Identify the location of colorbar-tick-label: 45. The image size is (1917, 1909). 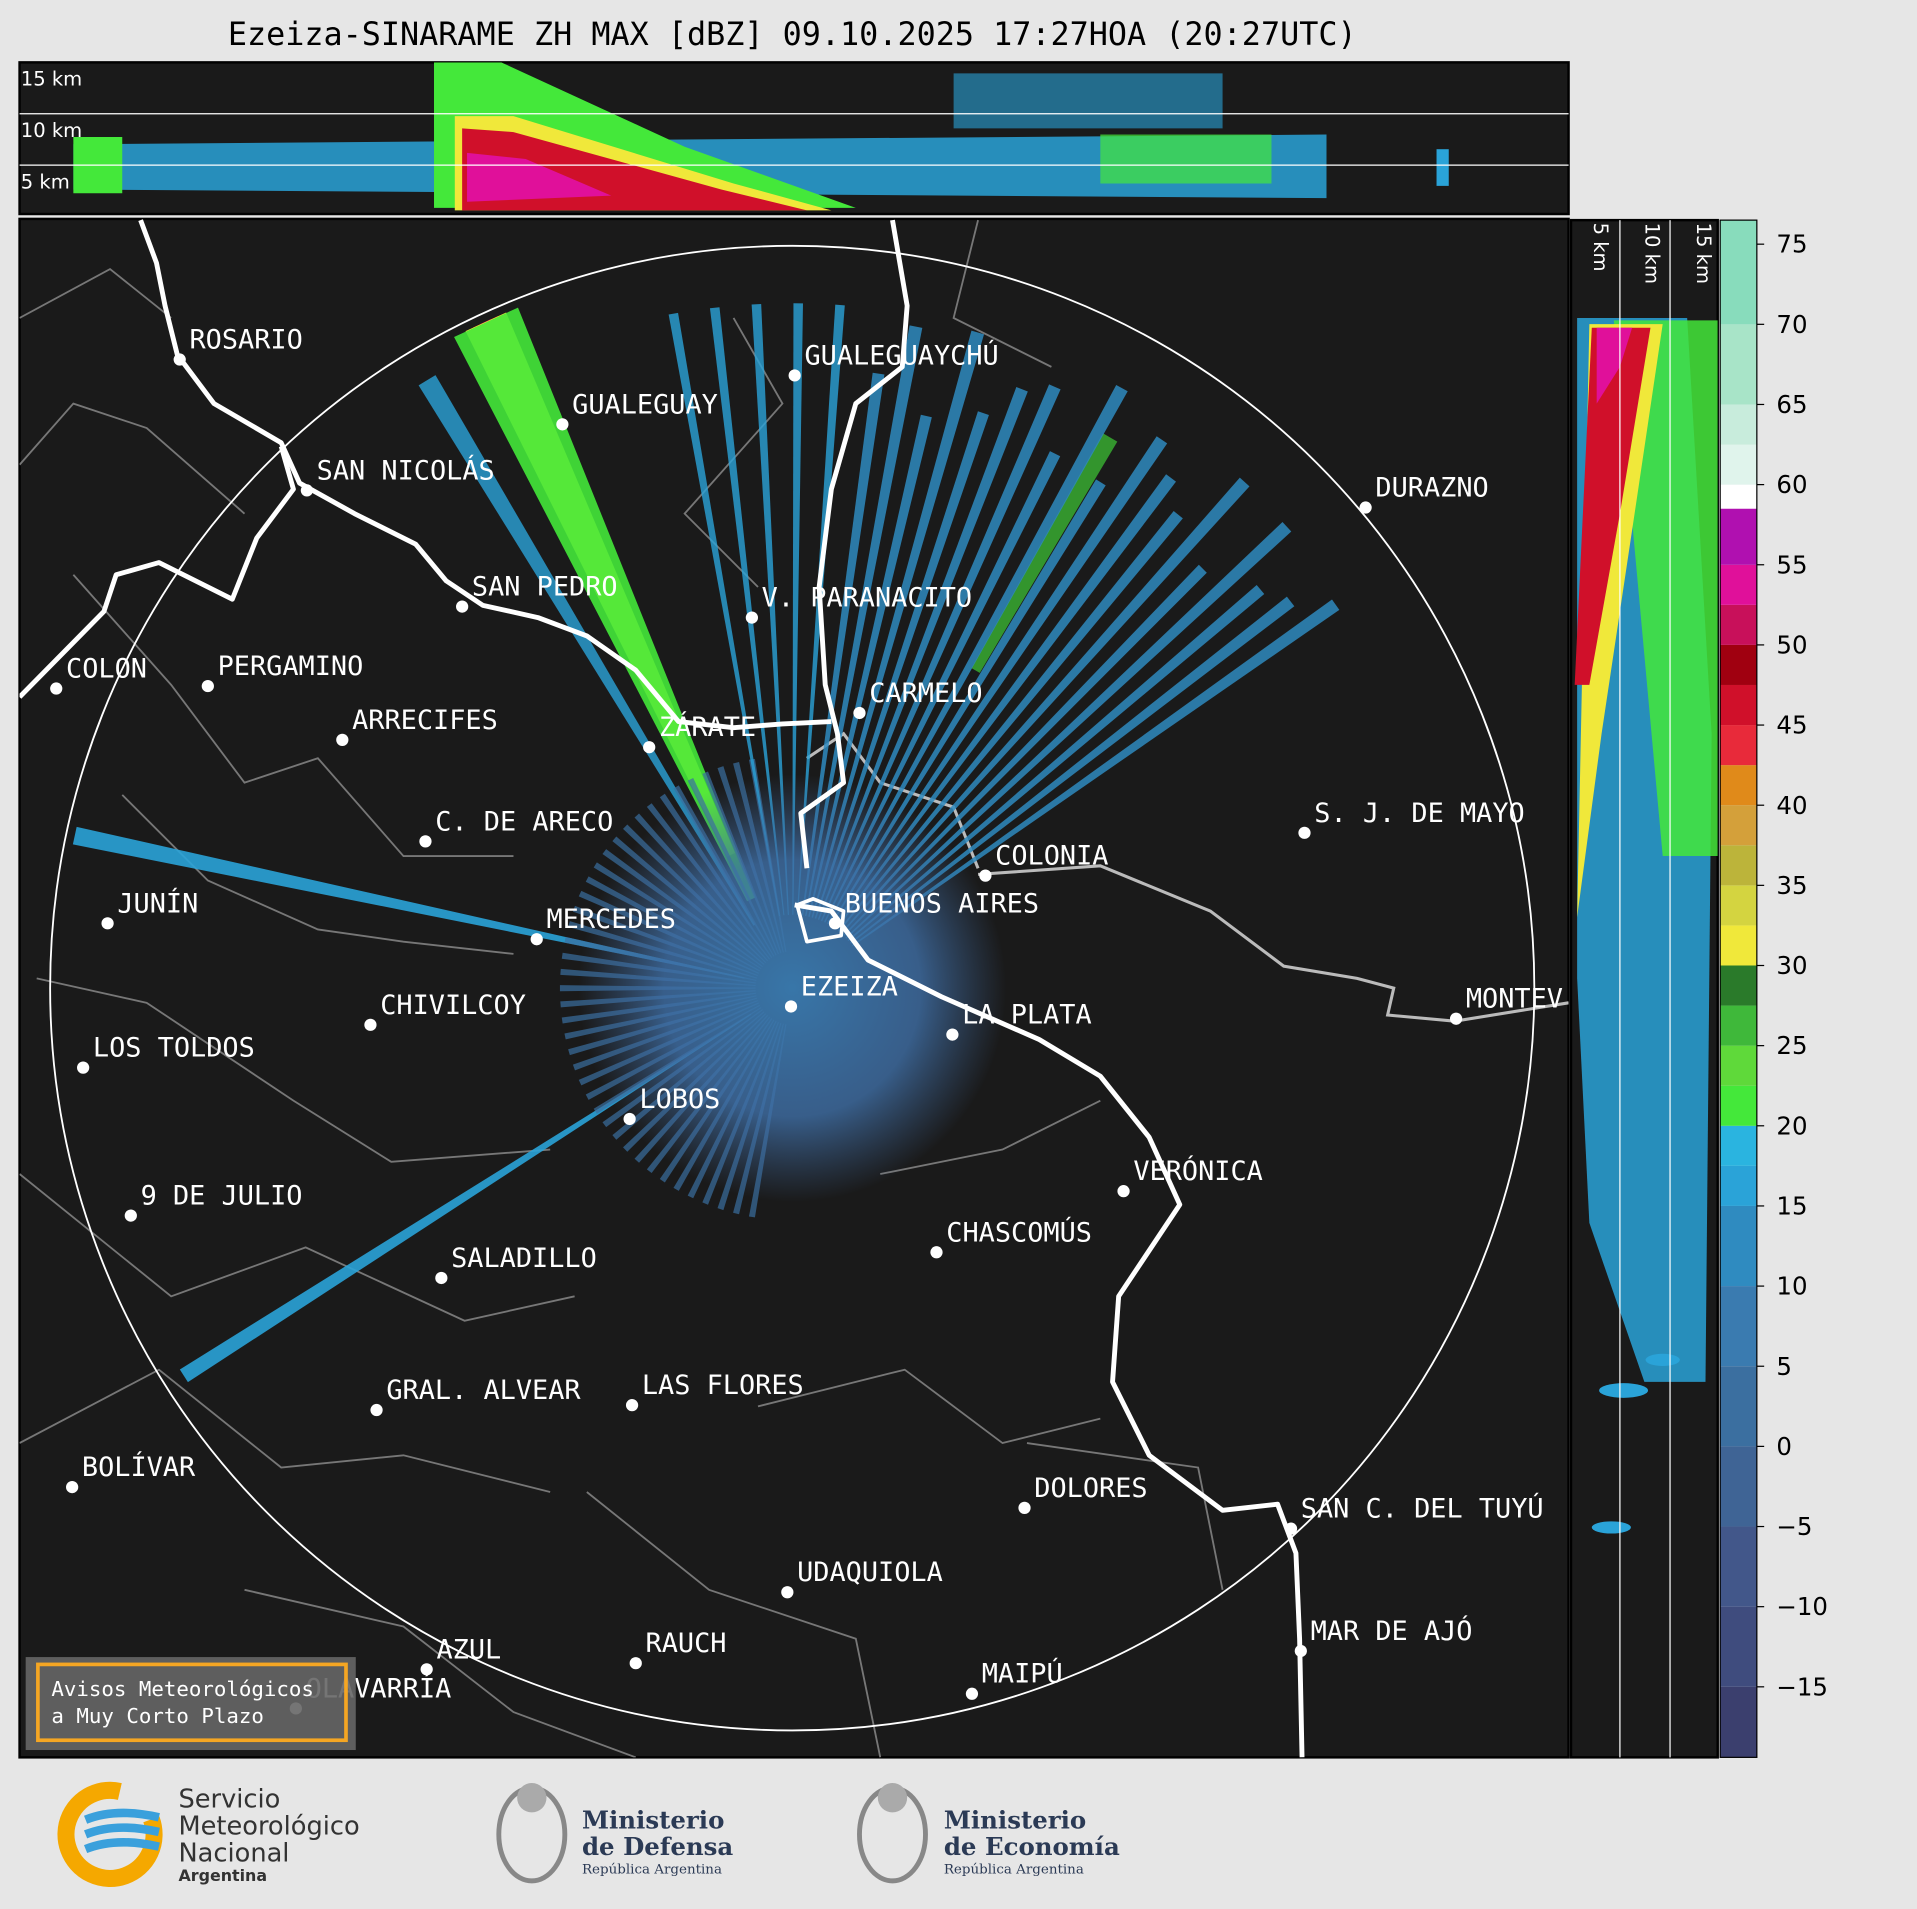
(1791, 725).